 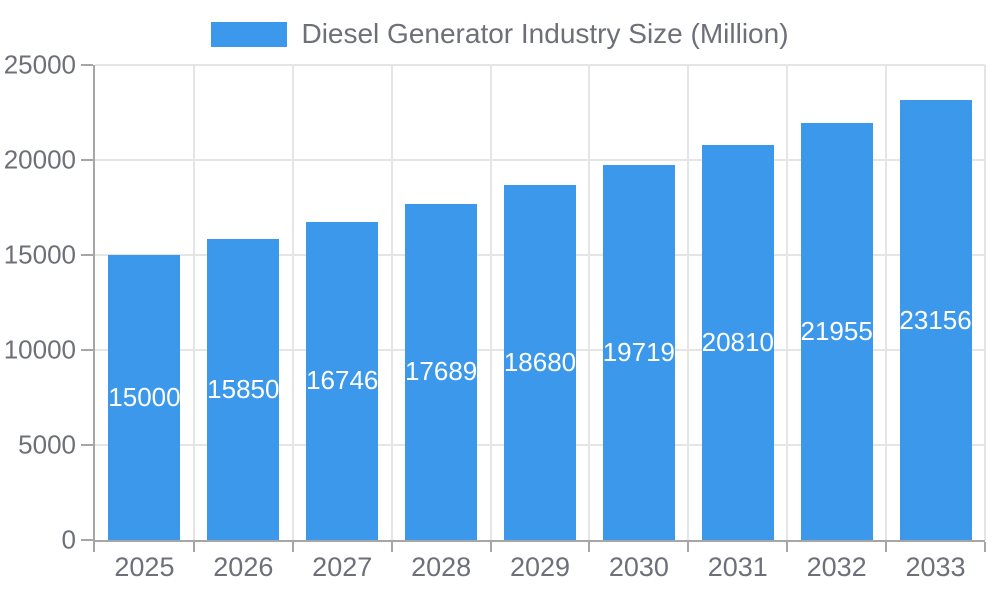 I want to click on bar-value-label-2029: 18680, so click(x=540, y=362).